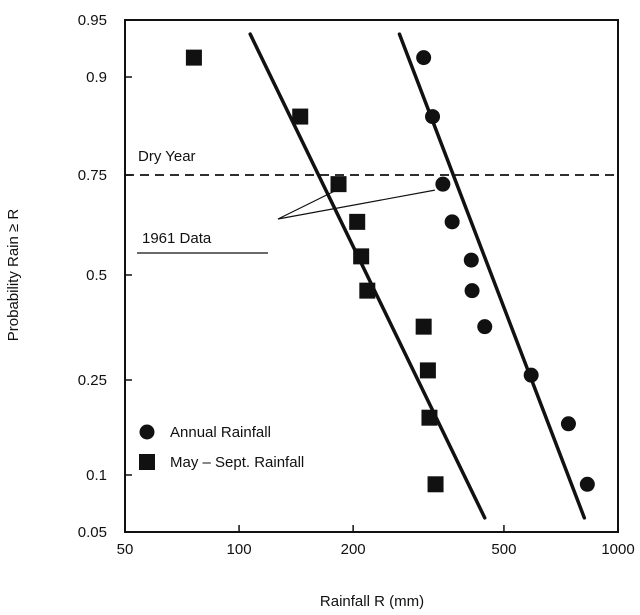 The height and width of the screenshot is (615, 640). I want to click on x-tick-label: 50, so click(125, 549).